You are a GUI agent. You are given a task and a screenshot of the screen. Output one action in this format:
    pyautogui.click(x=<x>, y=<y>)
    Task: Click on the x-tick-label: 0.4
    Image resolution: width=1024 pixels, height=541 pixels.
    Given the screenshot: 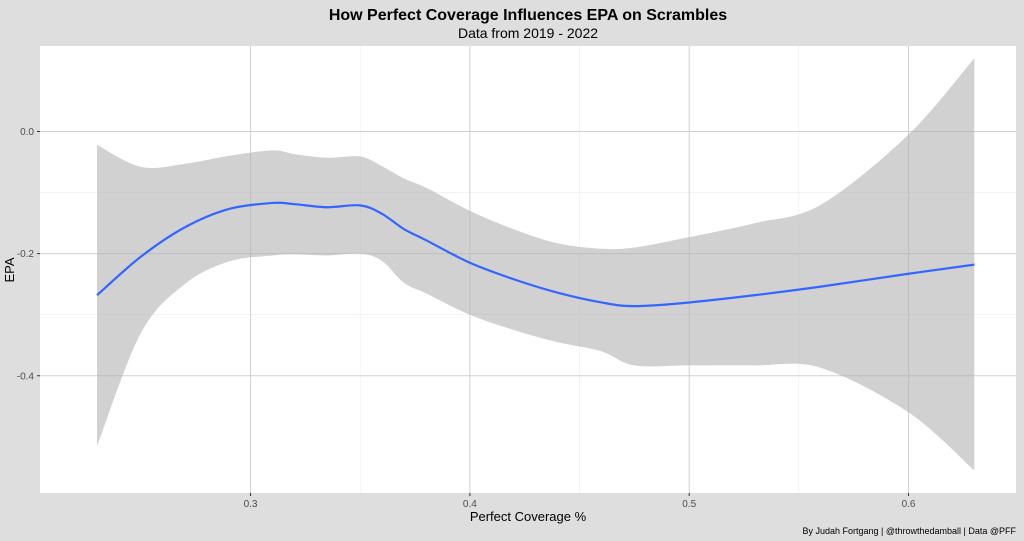 What is the action you would take?
    pyautogui.click(x=470, y=504)
    